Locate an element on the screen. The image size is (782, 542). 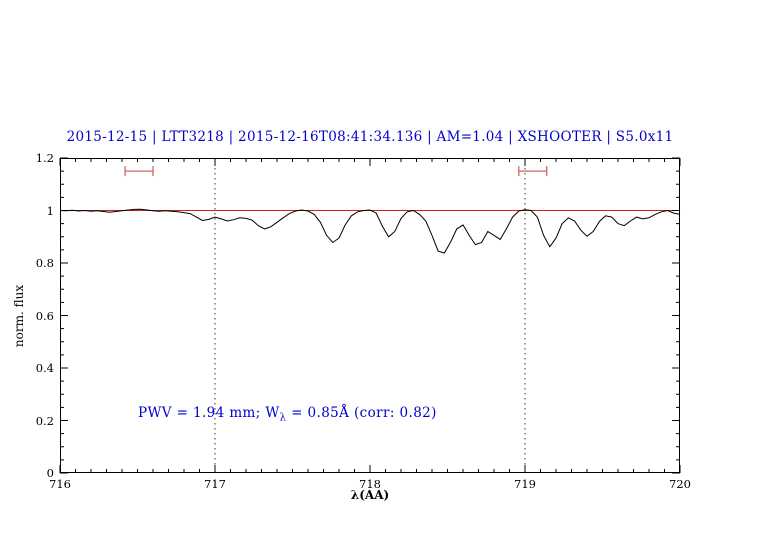
x-tick-label: 718 is located at coordinates (370, 484).